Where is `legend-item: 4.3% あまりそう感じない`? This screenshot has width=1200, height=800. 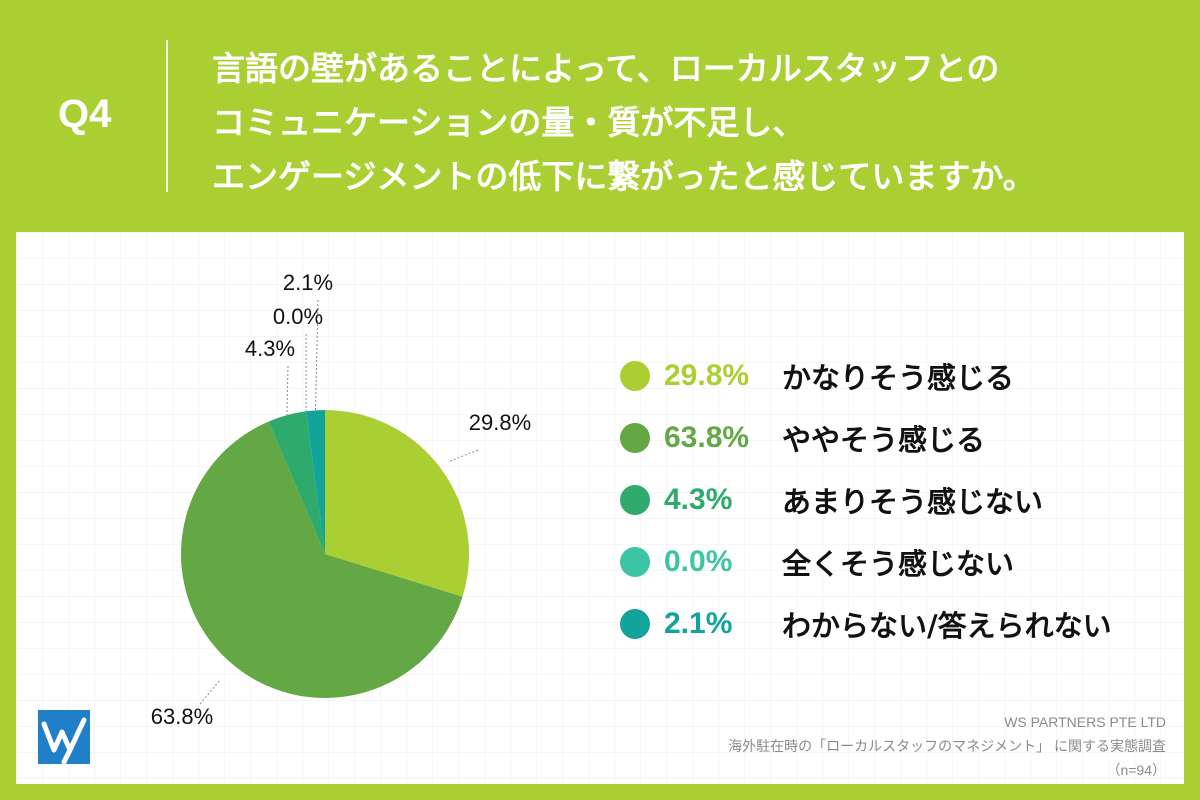
legend-item: 4.3% あまりそう感じない is located at coordinates (866, 500).